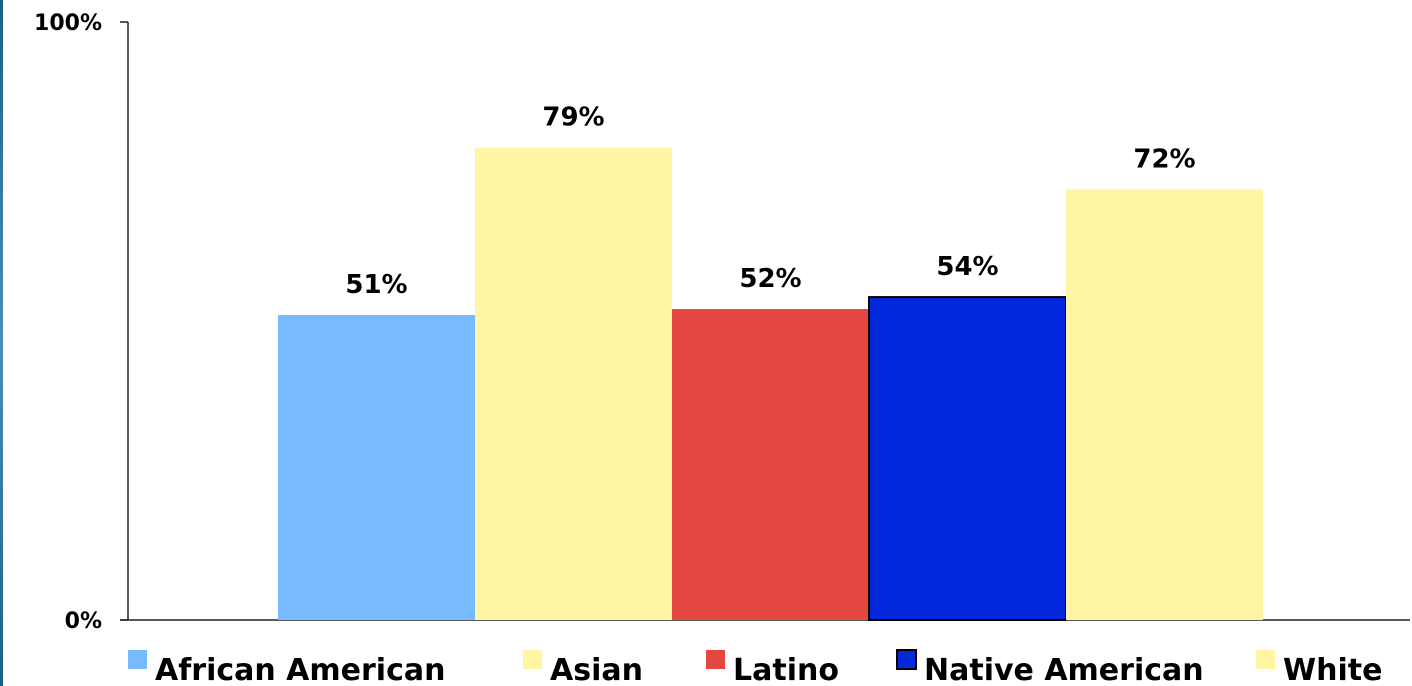 Image resolution: width=1412 pixels, height=686 pixels. What do you see at coordinates (1, 343) in the screenshot?
I see `slide-edge-strip` at bounding box center [1, 343].